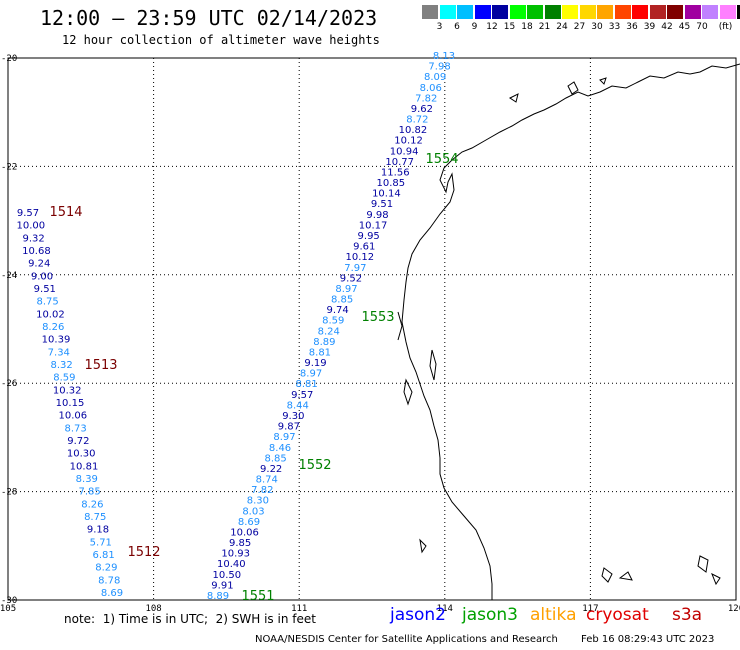 The width and height of the screenshot is (740, 650). What do you see at coordinates (59, 352) in the screenshot?
I see `wave-height-value: 7.34` at bounding box center [59, 352].